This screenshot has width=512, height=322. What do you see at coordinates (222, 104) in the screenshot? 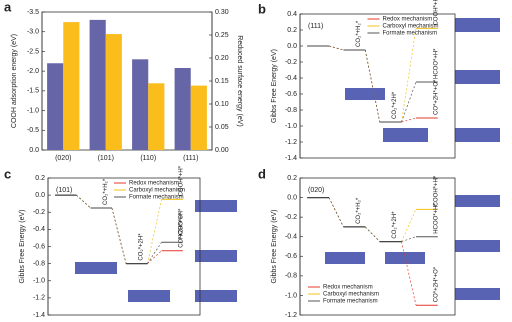
I see `y-tick-label: 0.10` at bounding box center [222, 104].